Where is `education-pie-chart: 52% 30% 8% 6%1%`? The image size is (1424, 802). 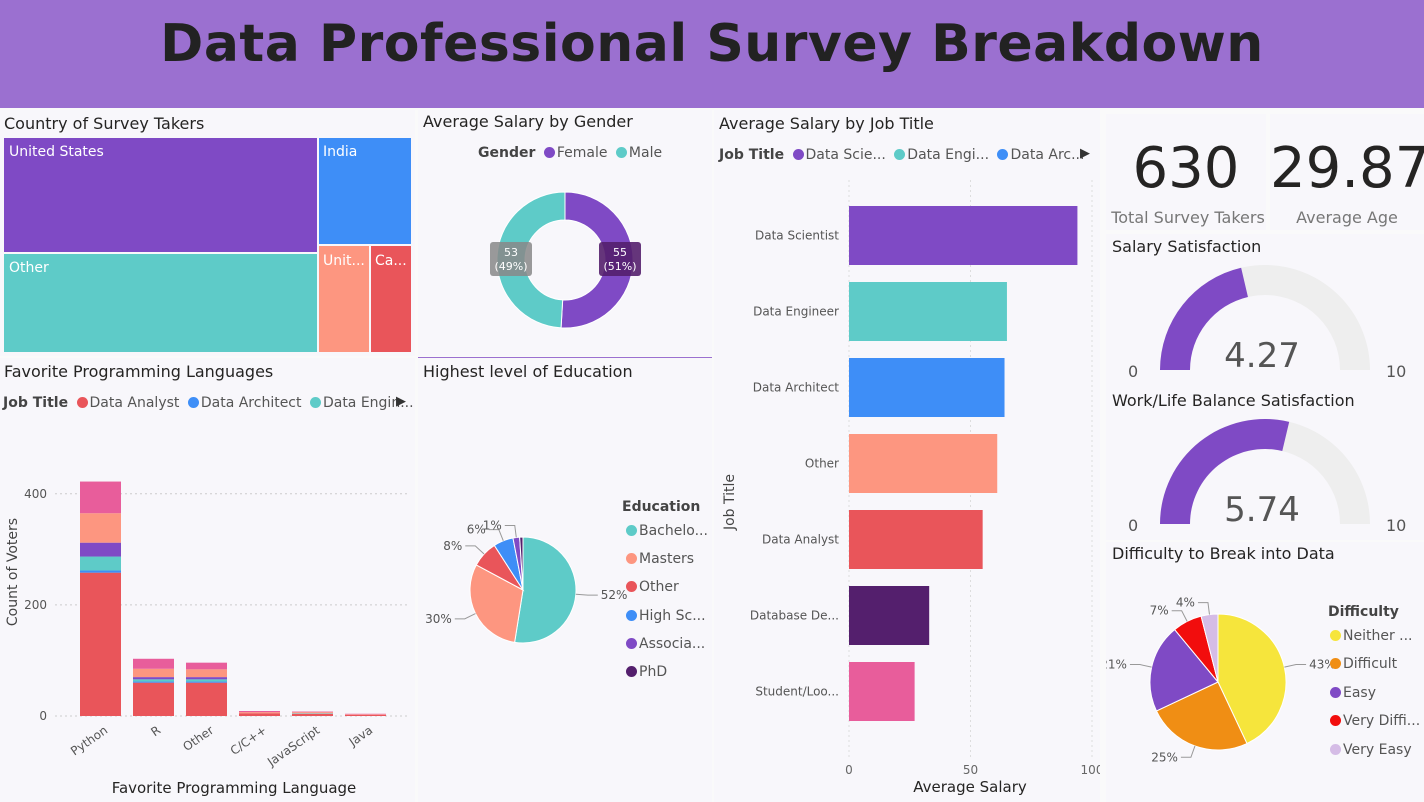
education-pie-chart: 52% 30% 8% 6%1% is located at coordinates (565, 580).